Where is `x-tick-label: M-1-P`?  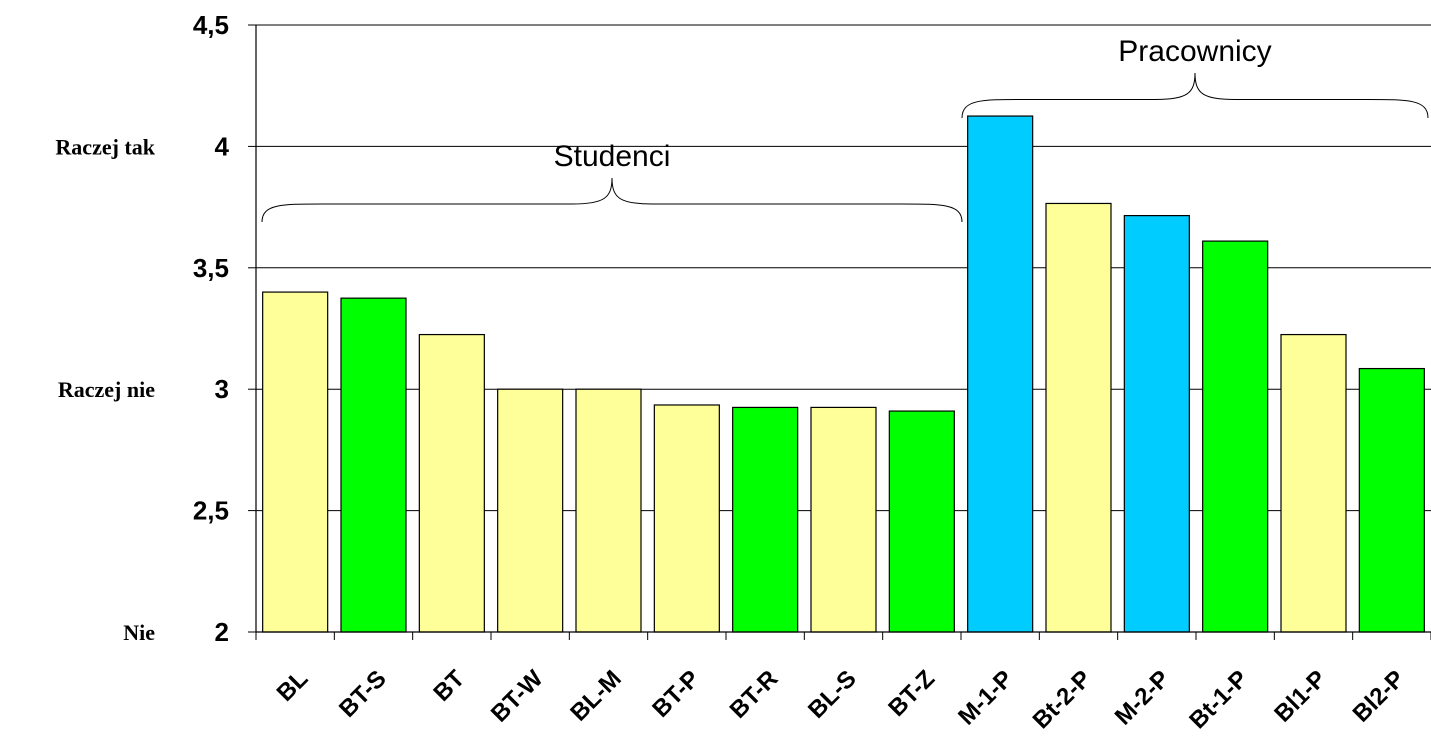 x-tick-label: M-1-P is located at coordinates (985, 697).